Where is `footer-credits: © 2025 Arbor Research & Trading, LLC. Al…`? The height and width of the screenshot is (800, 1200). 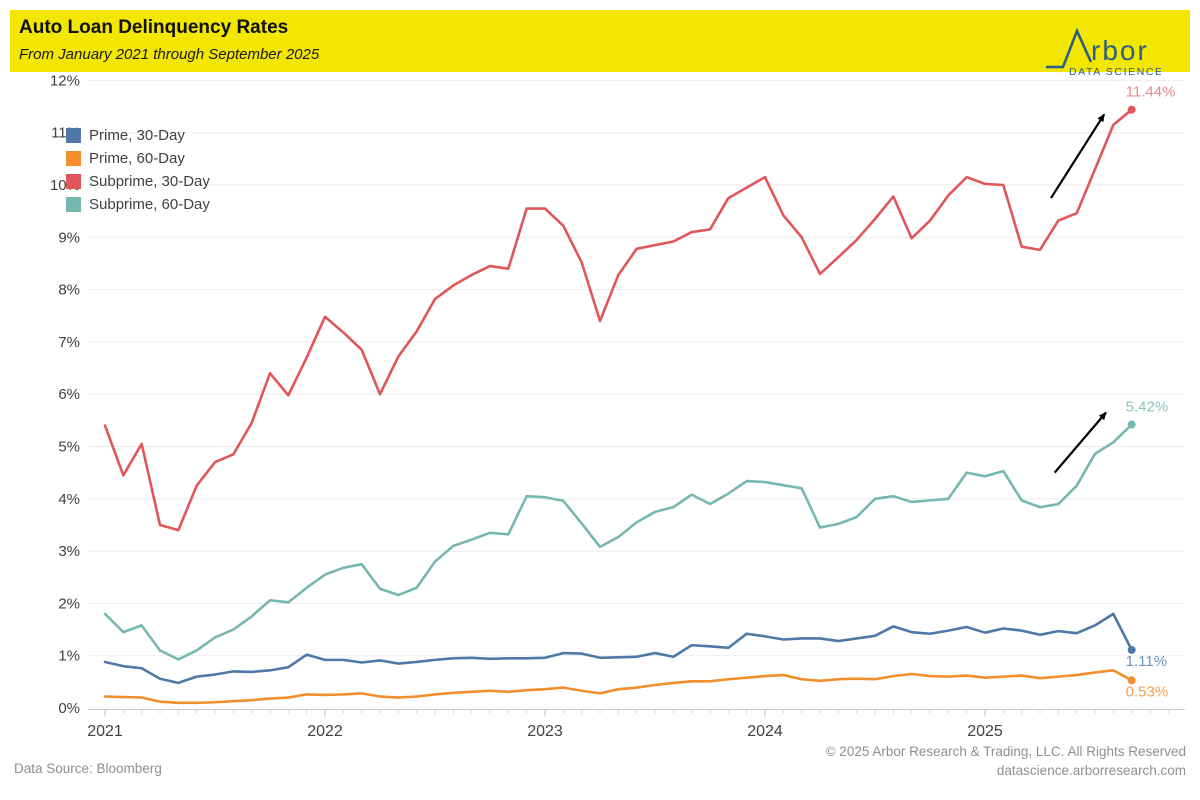 footer-credits: © 2025 Arbor Research & Trading, LLC. Al… is located at coordinates (1006, 761).